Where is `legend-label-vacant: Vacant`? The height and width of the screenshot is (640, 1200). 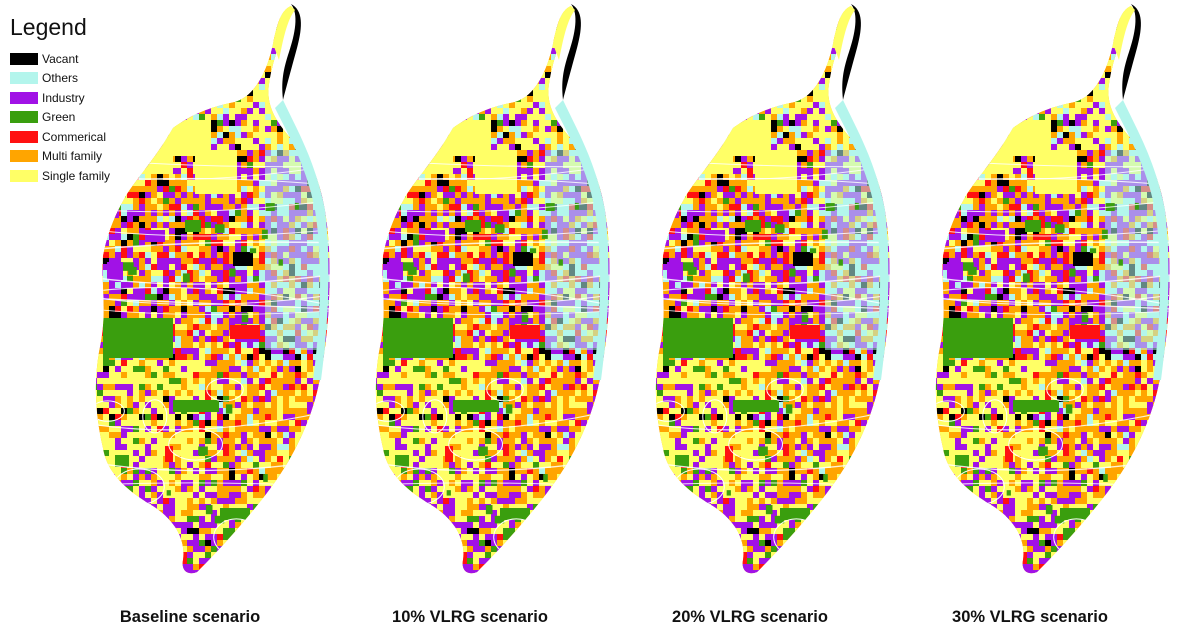 legend-label-vacant: Vacant is located at coordinates (60, 58).